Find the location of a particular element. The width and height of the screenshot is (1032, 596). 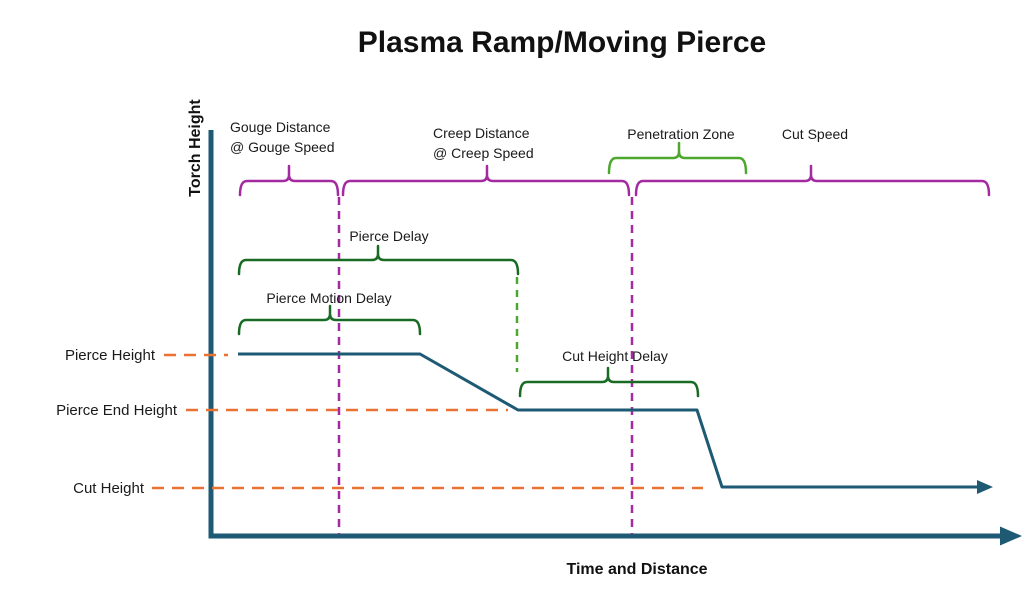

cut-speed-brace is located at coordinates (812, 180).